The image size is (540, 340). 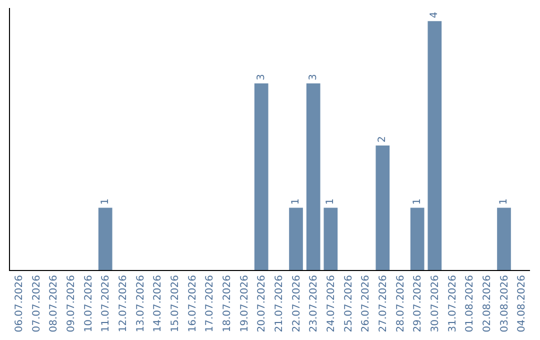 I want to click on x-tick-label: 21.07.2026, so click(x=279, y=303).